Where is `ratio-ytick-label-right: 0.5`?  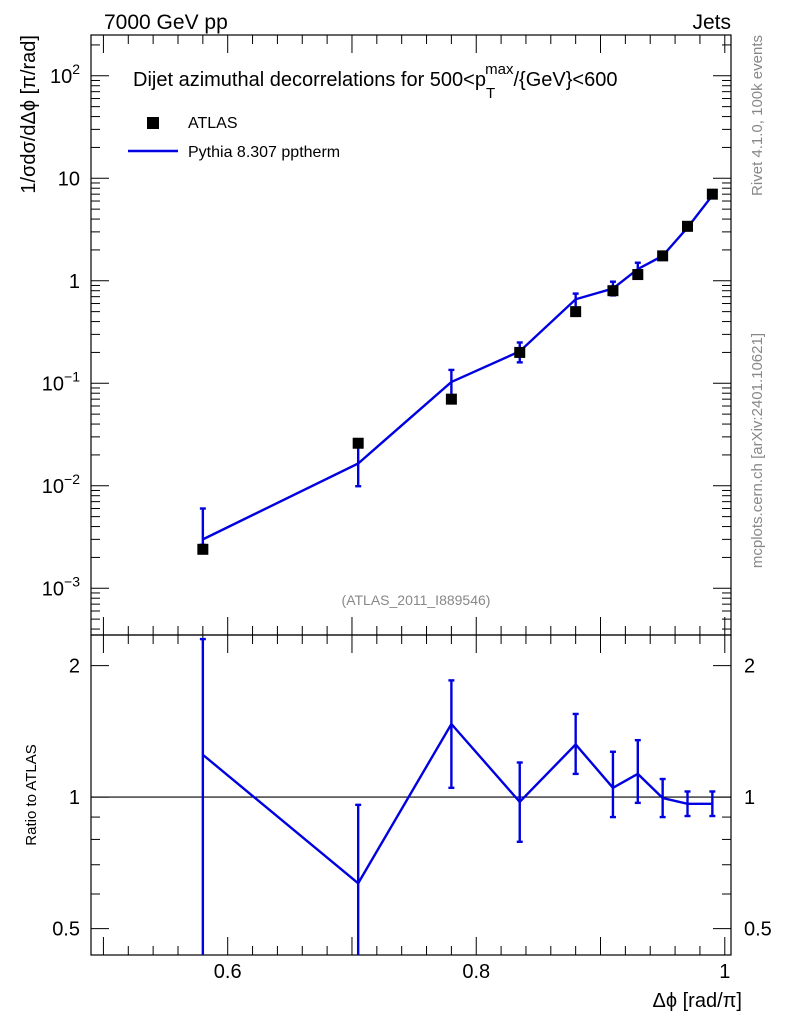 ratio-ytick-label-right: 0.5 is located at coordinates (758, 930).